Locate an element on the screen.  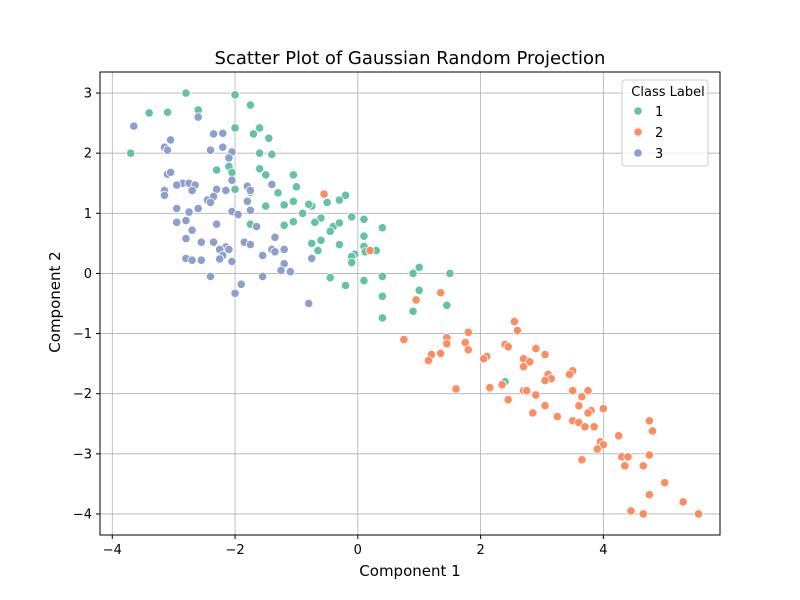
x-tick-label: 0 is located at coordinates (358, 550).